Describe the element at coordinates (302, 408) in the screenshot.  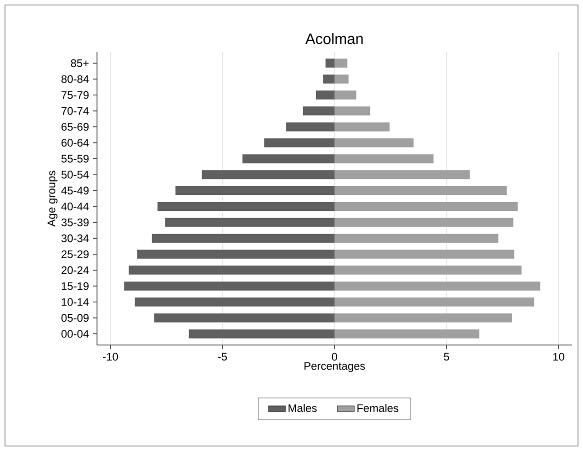
I see `legend-label: Males` at that location.